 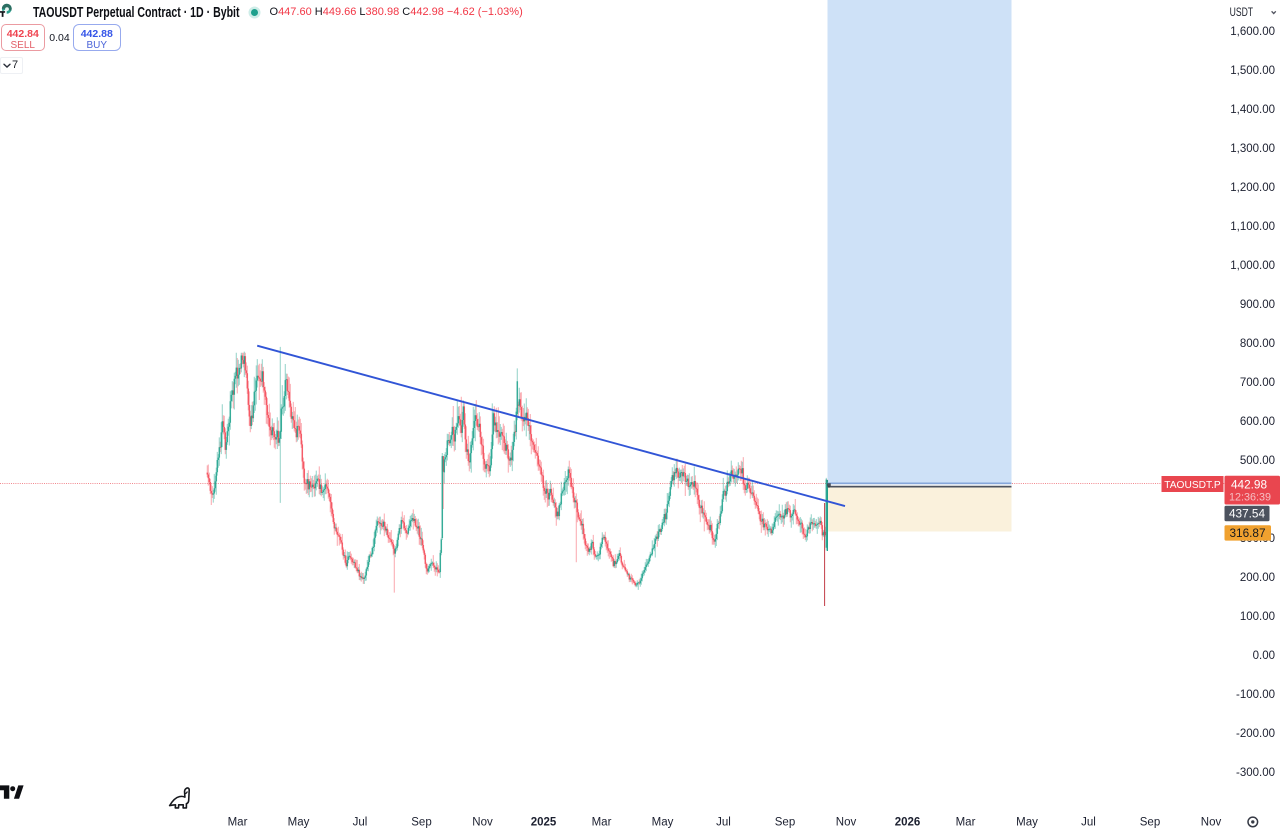 I want to click on svg-text: 442.98, so click(x=1249, y=484).